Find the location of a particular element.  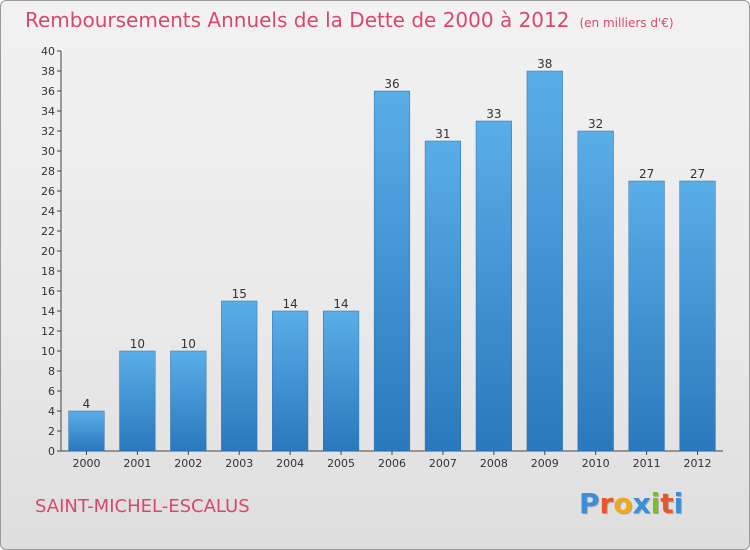

data-label-2008: 33 is located at coordinates (493, 114).